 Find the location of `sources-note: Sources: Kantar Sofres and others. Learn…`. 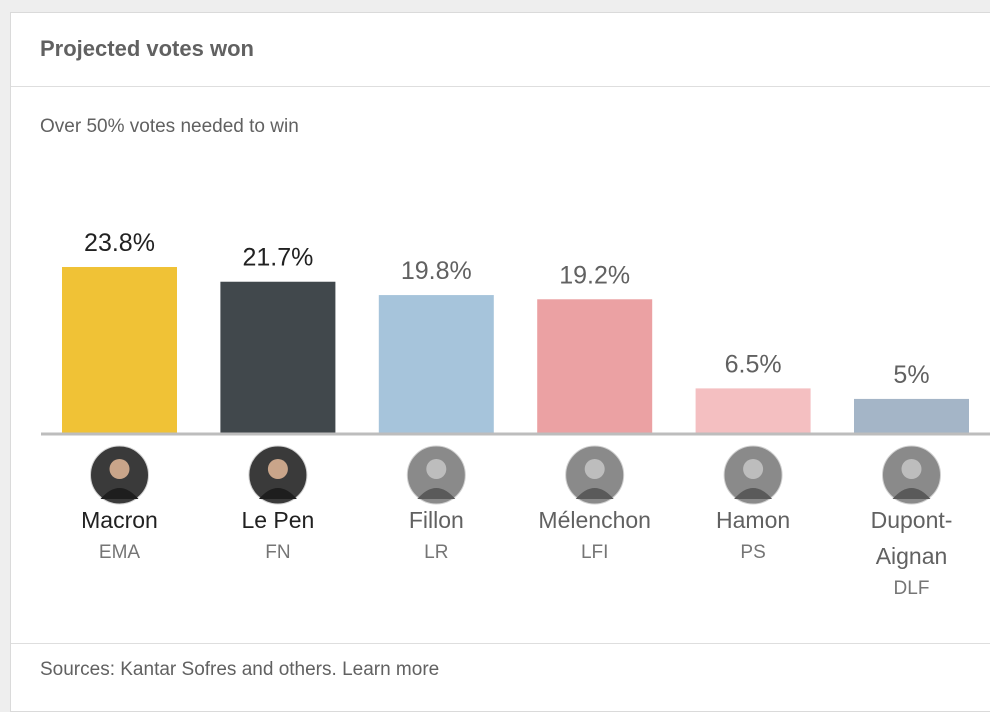

sources-note: Sources: Kantar Sofres and others. Learn… is located at coordinates (239, 670).